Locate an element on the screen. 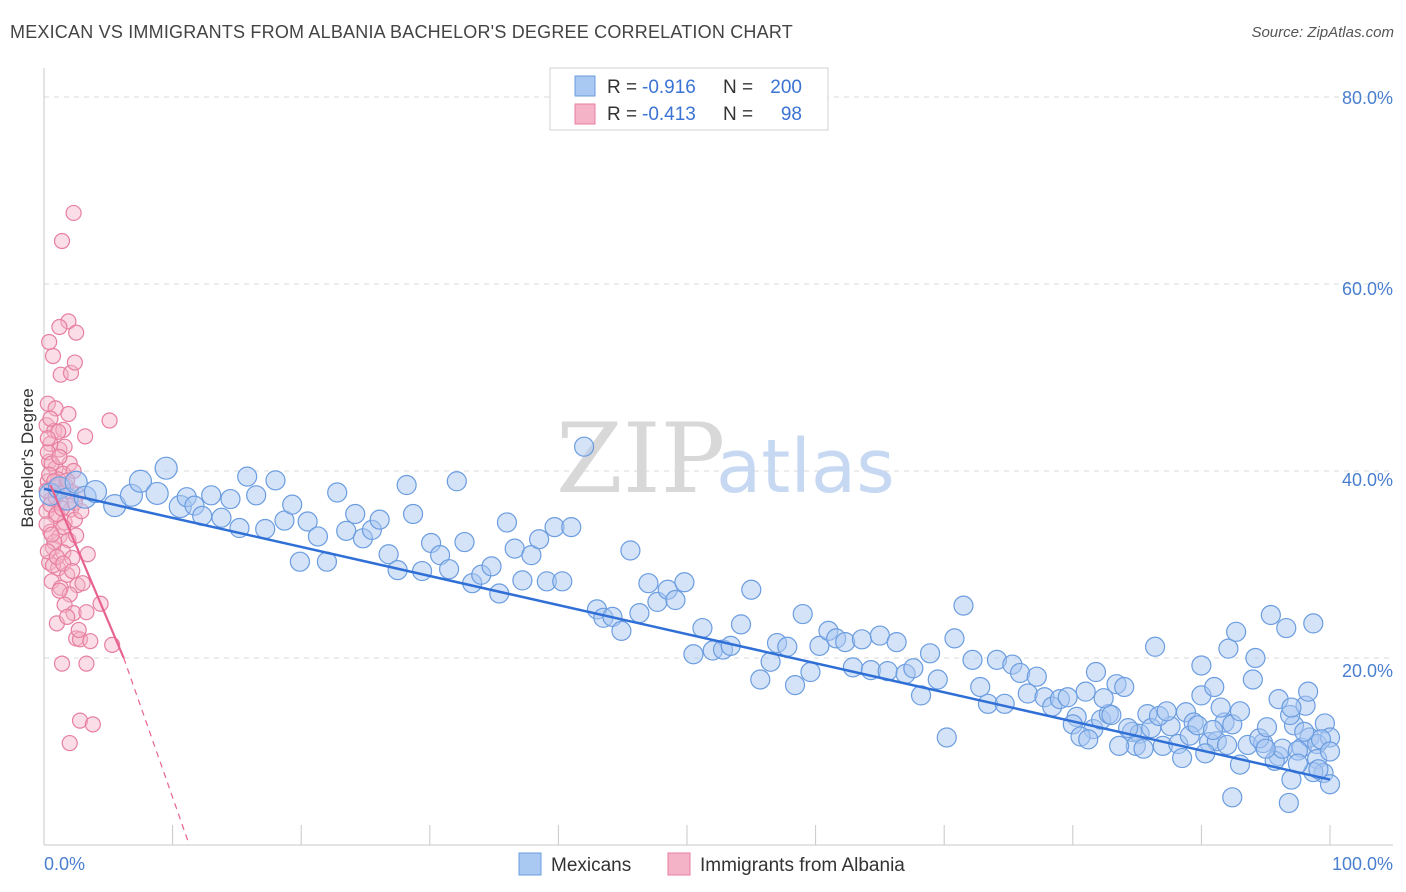  legend-n-value: 200 is located at coordinates (786, 87).